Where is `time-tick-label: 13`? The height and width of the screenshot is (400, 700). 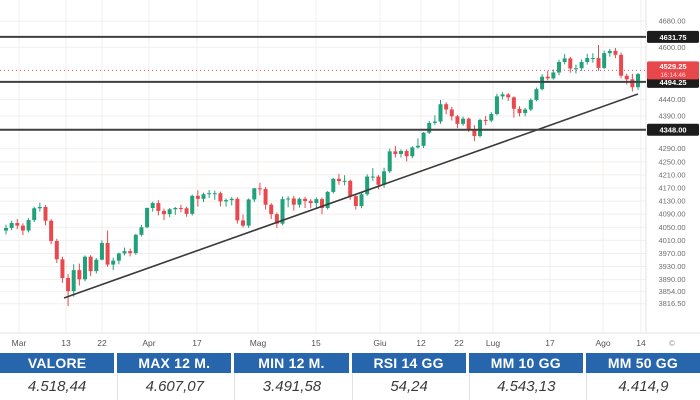 time-tick-label: 13 is located at coordinates (66, 343).